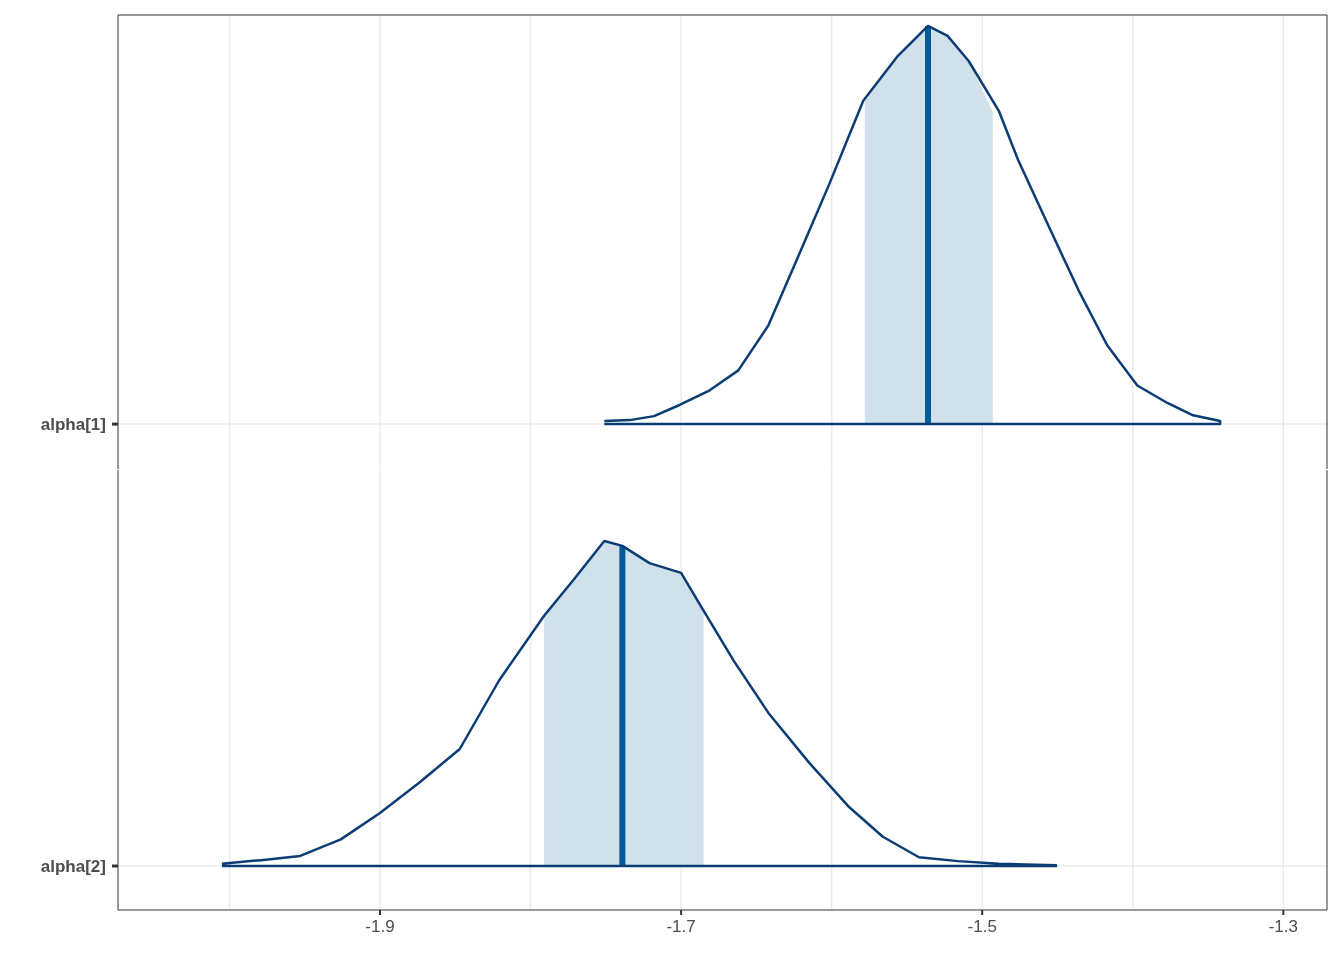 This screenshot has width=1344, height=960. I want to click on text: alpha[1], so click(73, 425).